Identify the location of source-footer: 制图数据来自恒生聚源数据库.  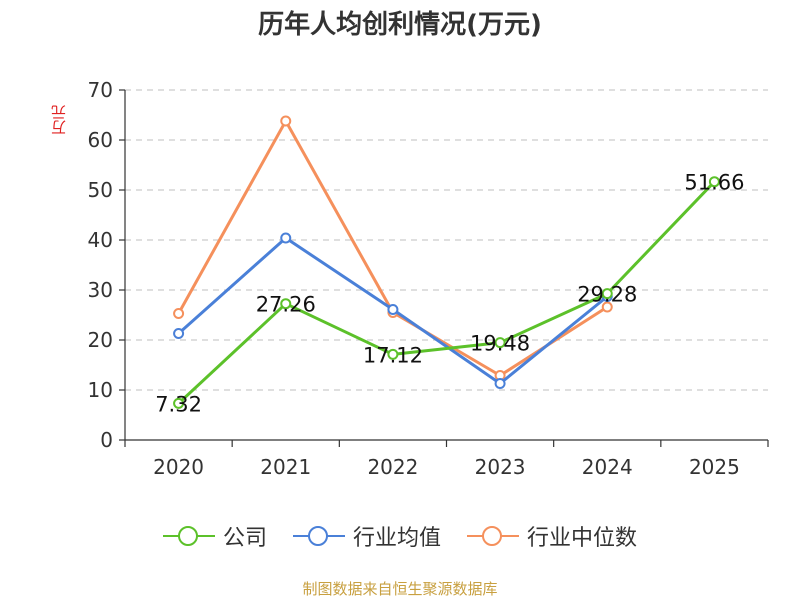
(400, 589).